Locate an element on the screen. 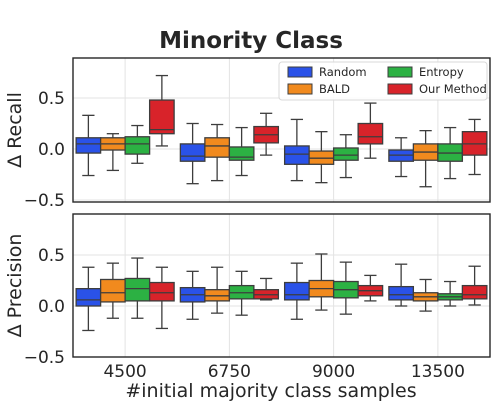  legend: Random BALD Entropy Our Method is located at coordinates (383, 81).